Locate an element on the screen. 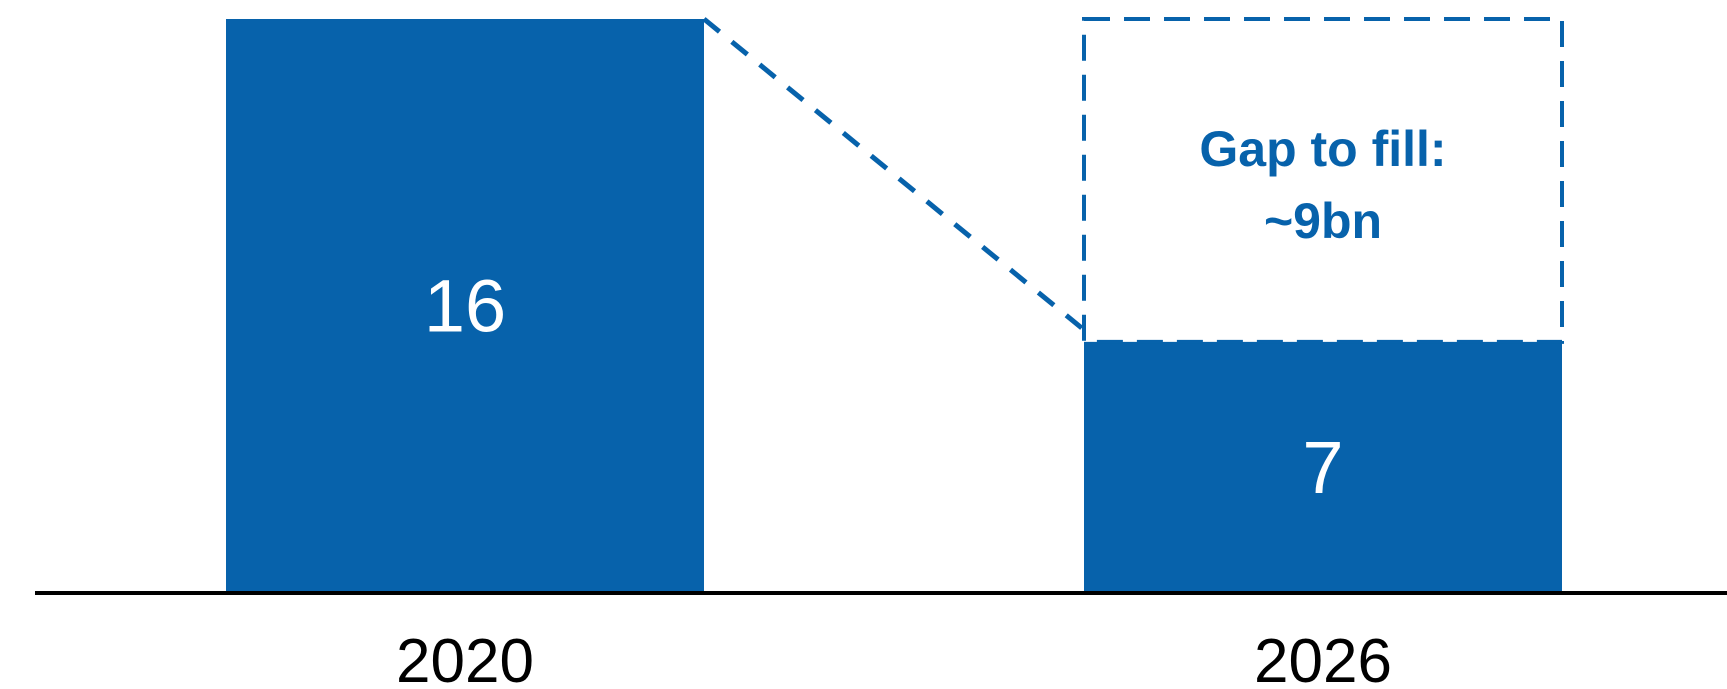 The height and width of the screenshot is (689, 1727). x-tick-label-2020: 2020 is located at coordinates (465, 658).